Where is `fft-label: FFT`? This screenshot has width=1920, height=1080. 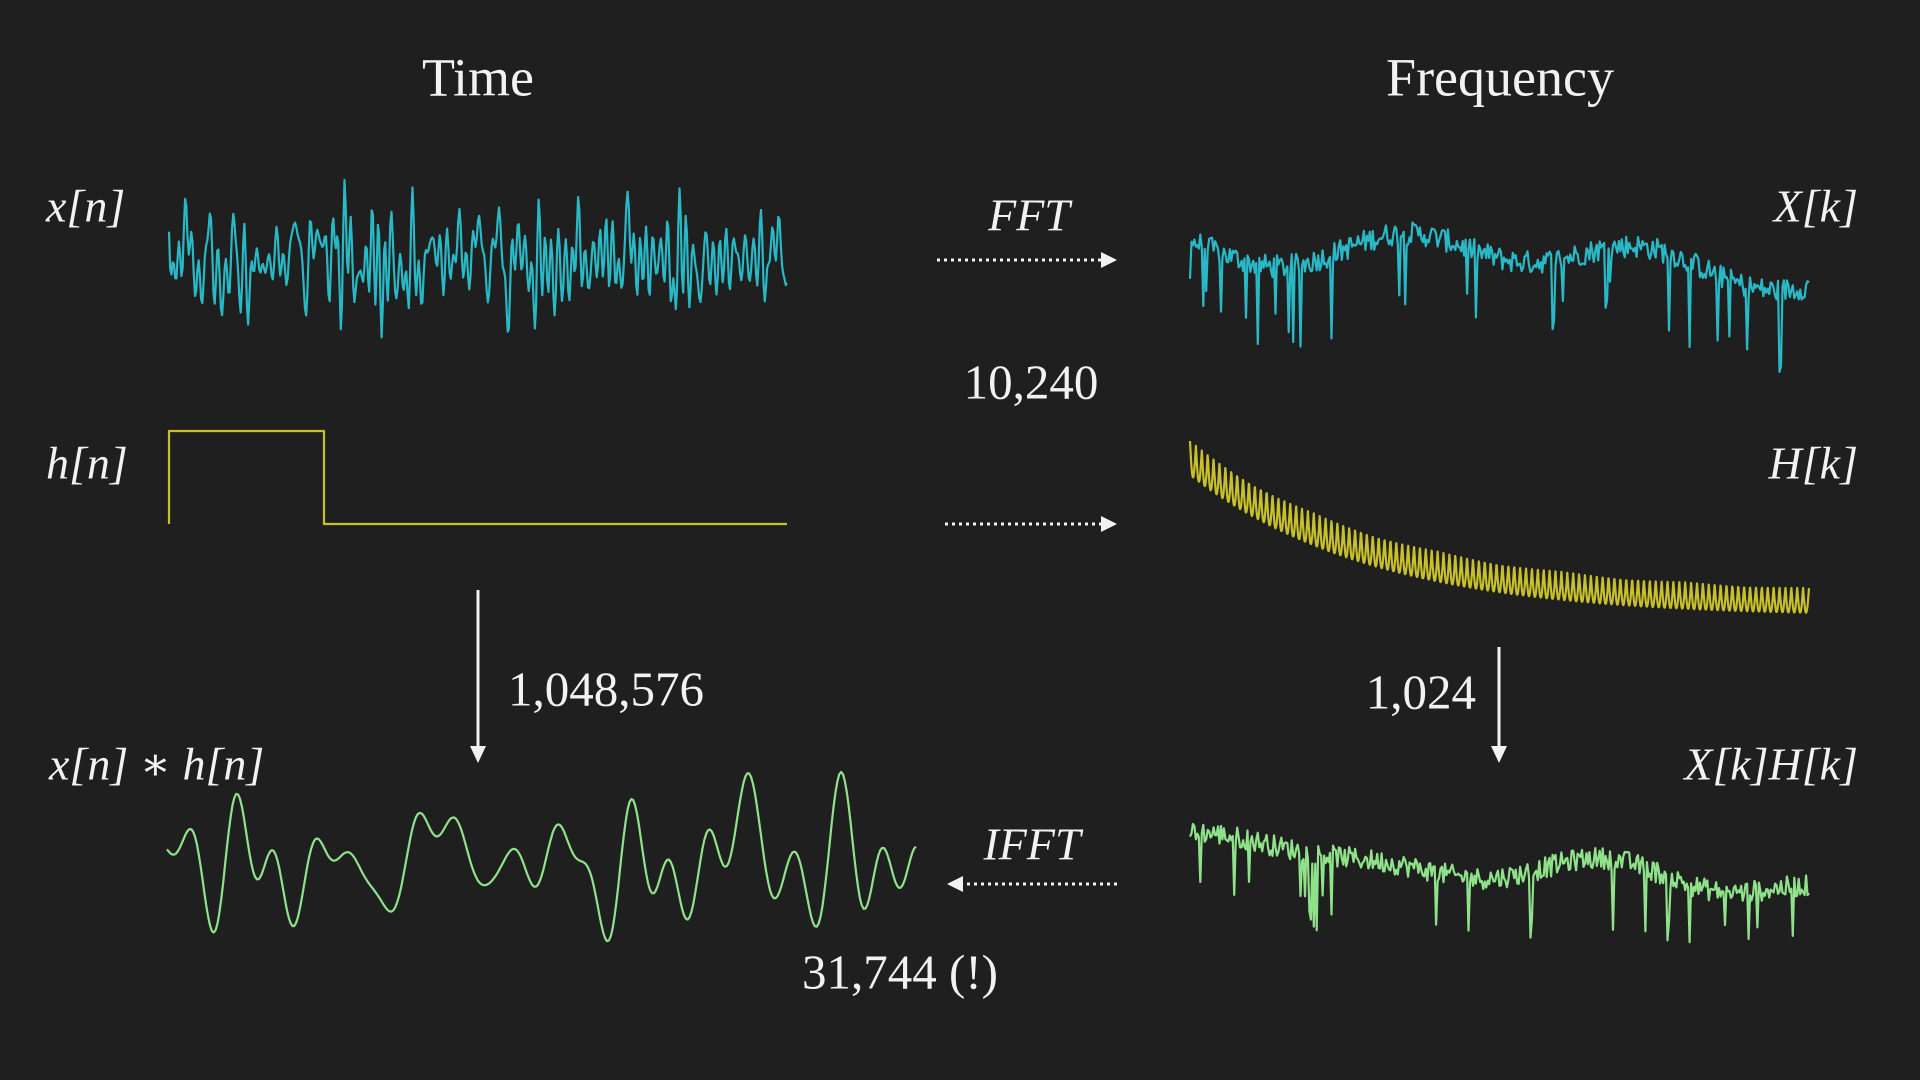 fft-label: FFT is located at coordinates (1030, 215).